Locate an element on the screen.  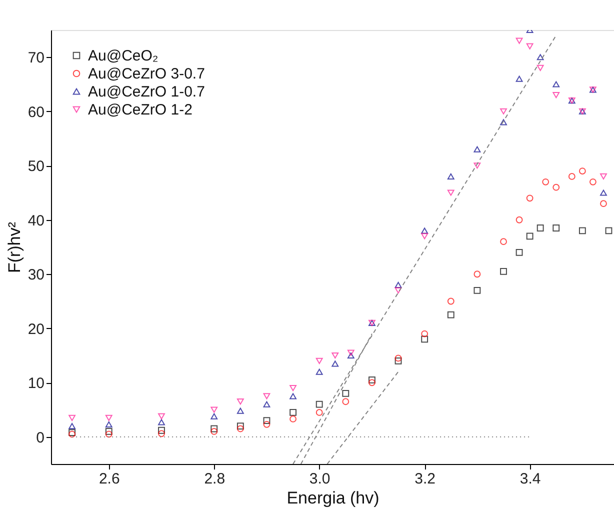
y-tick-label: 0 is located at coordinates (40, 437).